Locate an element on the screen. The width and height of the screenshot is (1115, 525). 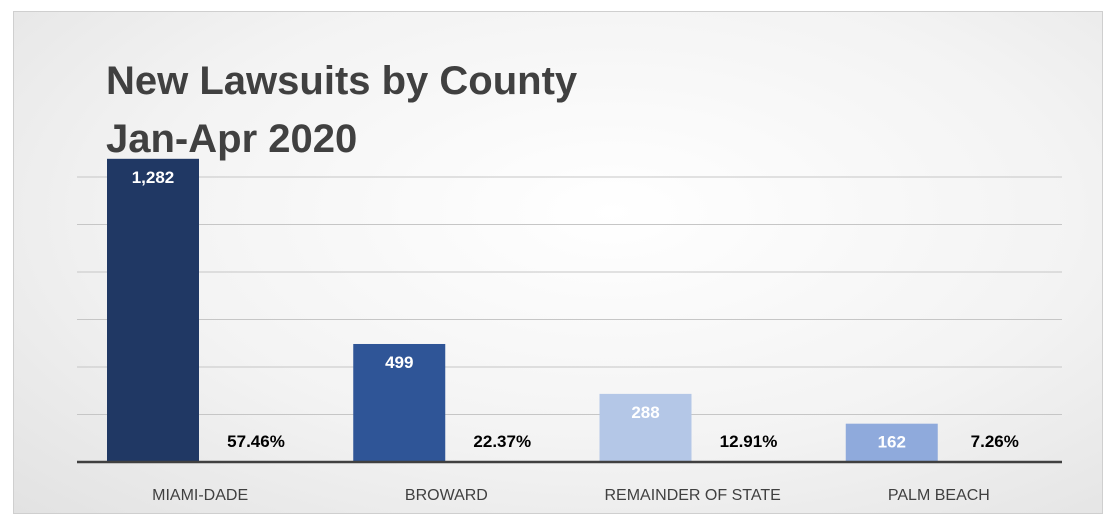
chart-title: New Lawsuits by County Jan-Apr 2020 is located at coordinates (341, 110).